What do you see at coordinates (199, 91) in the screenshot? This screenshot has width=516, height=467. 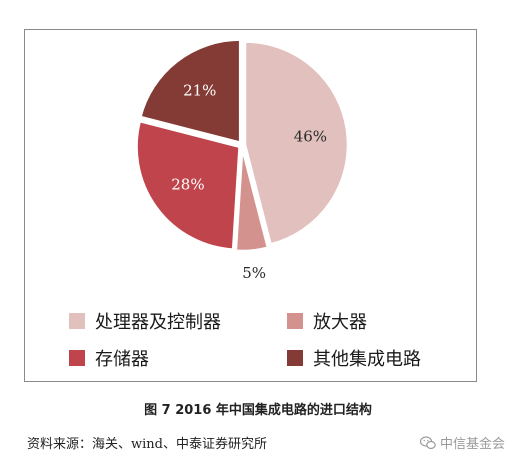 I see `data-label-other-ic: 21%` at bounding box center [199, 91].